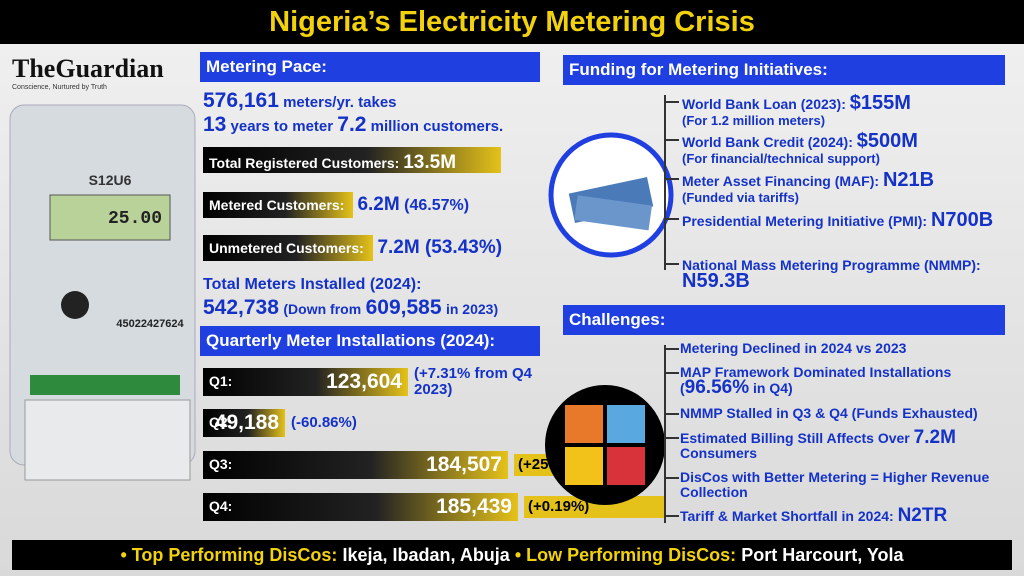 The image size is (1024, 576). What do you see at coordinates (305, 382) in the screenshot?
I see `quarter-bar: Q1: 123,604` at bounding box center [305, 382].